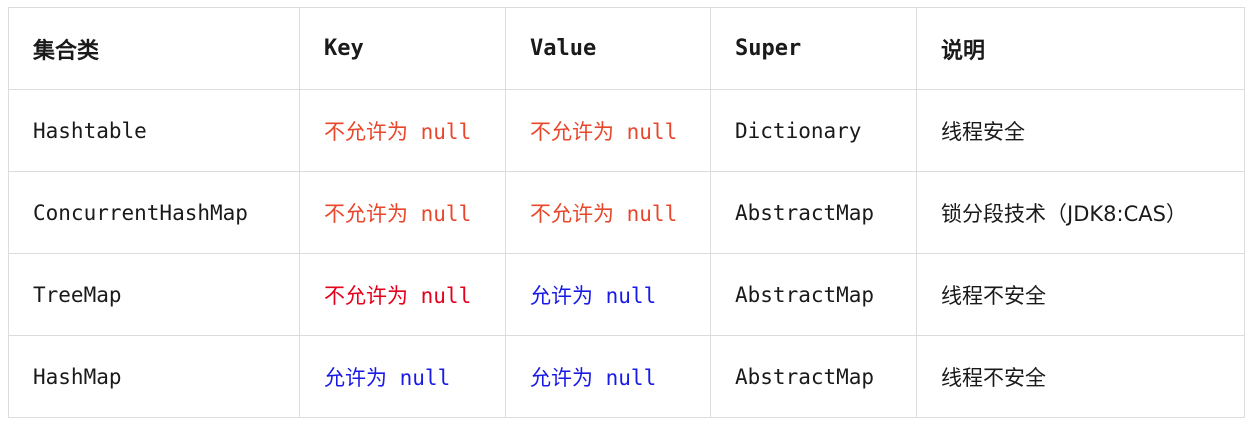 This screenshot has width=1252, height=424. I want to click on header-description: 说明, so click(1080, 48).